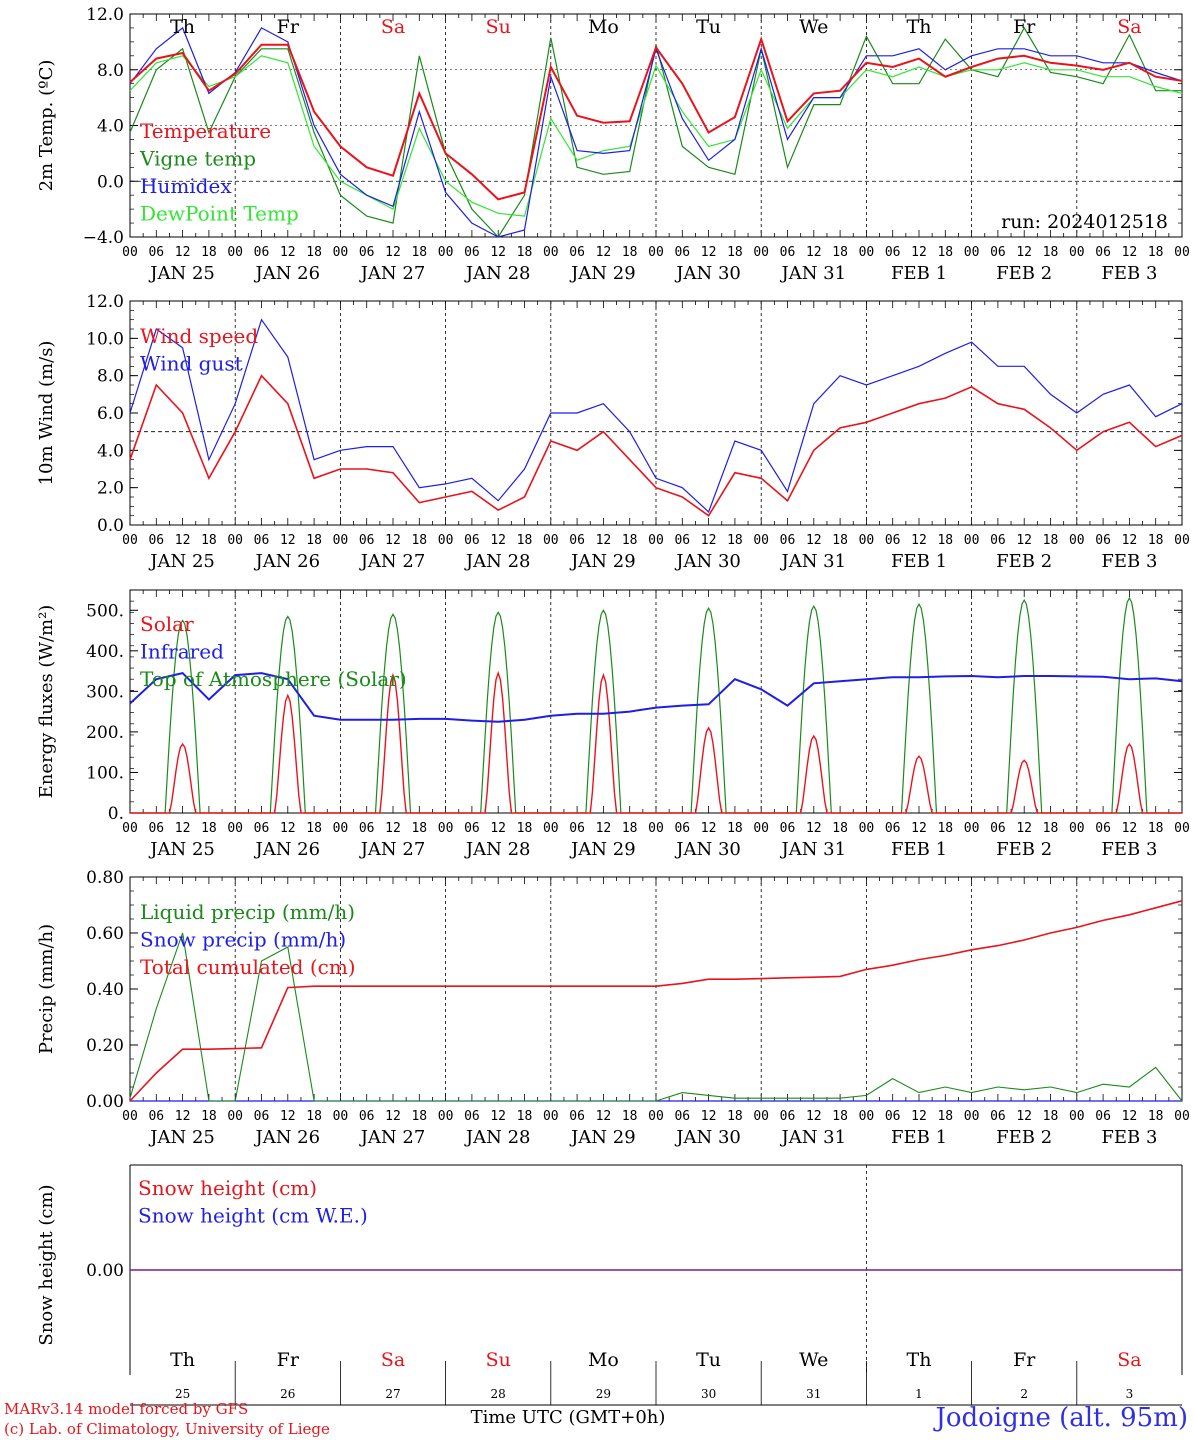 This screenshot has width=1194, height=1440. I want to click on series-line-dewpoint-temp, so click(656, 136).